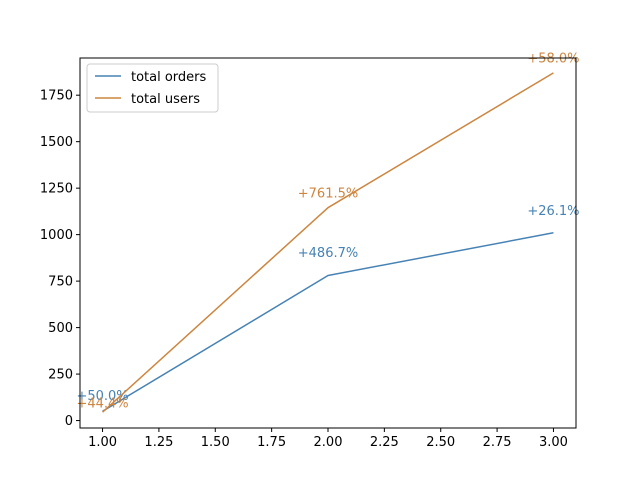 The image size is (640, 480). I want to click on legend-label-total-users: total users, so click(165, 99).